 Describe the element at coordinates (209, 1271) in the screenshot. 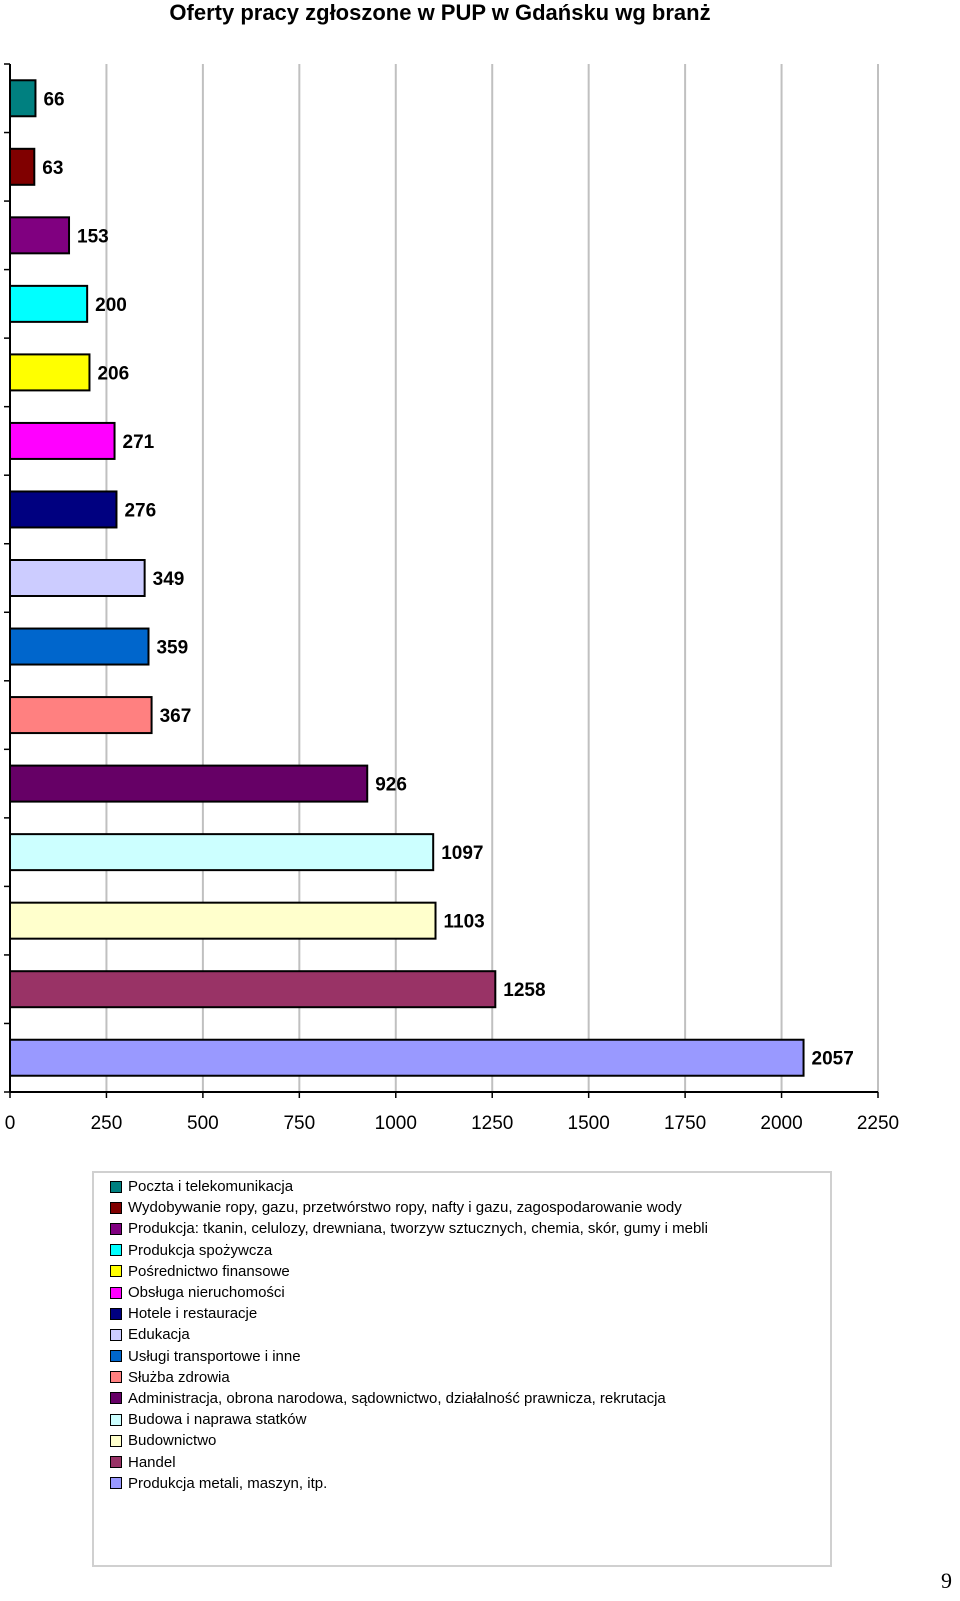

I see `legend-label: Pośrednictwo finansowe` at that location.